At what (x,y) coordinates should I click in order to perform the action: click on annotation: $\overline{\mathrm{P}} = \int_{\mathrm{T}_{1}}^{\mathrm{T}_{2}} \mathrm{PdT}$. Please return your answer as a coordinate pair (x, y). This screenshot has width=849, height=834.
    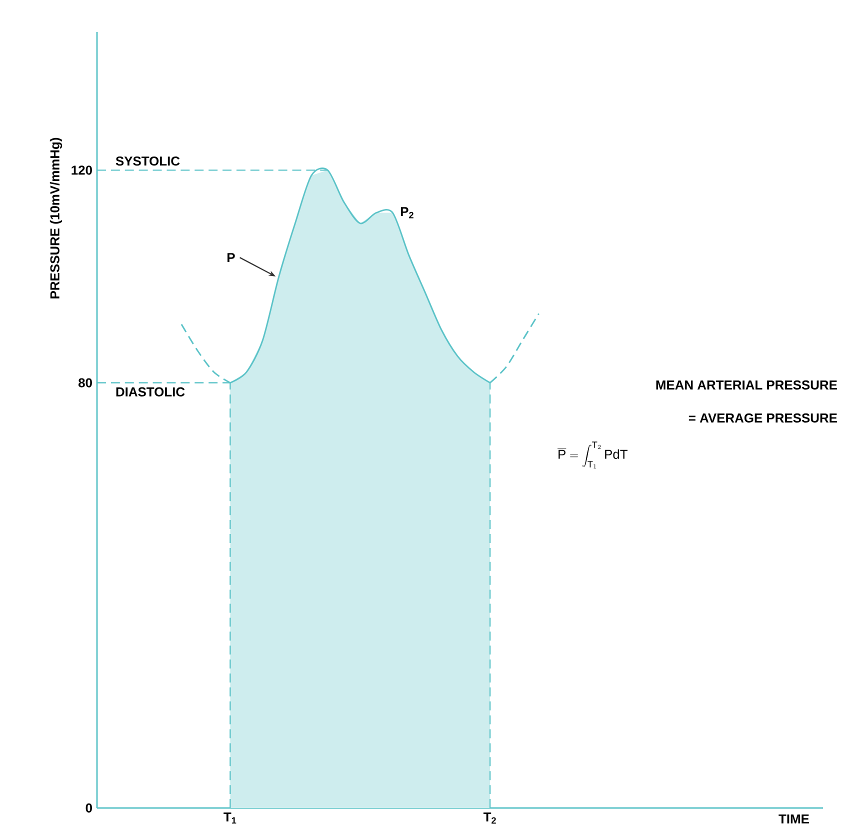
    Looking at the image, I should click on (593, 455).